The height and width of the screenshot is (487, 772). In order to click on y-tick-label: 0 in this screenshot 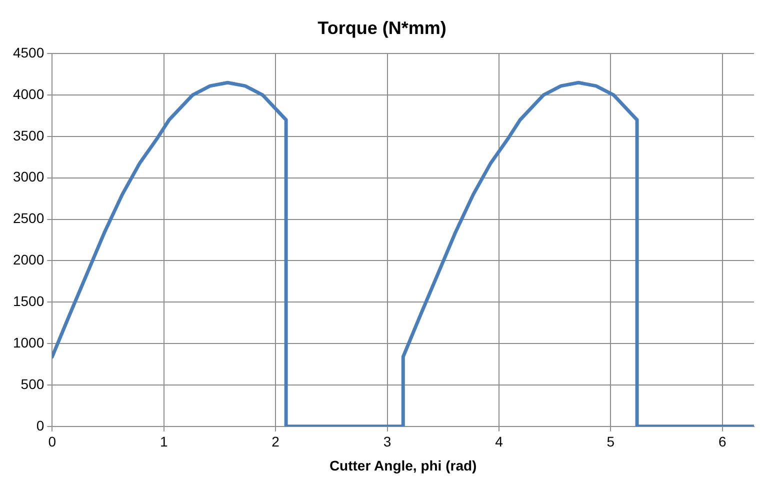, I will do `click(40, 425)`.